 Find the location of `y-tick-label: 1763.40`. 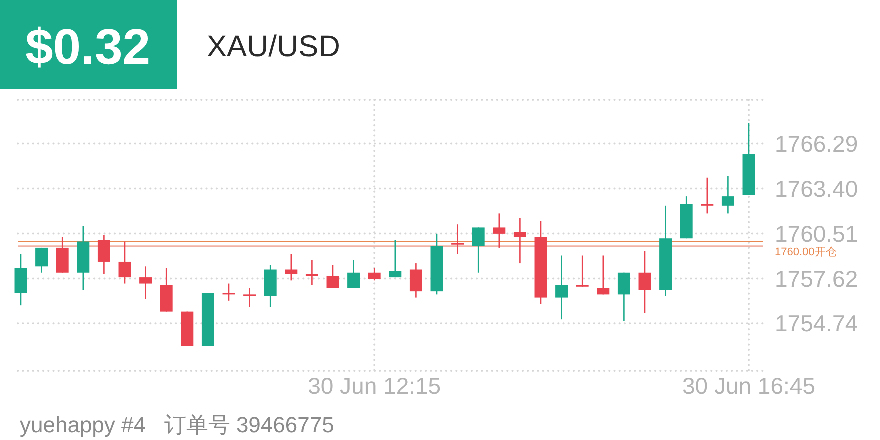

y-tick-label: 1763.40 is located at coordinates (816, 189).